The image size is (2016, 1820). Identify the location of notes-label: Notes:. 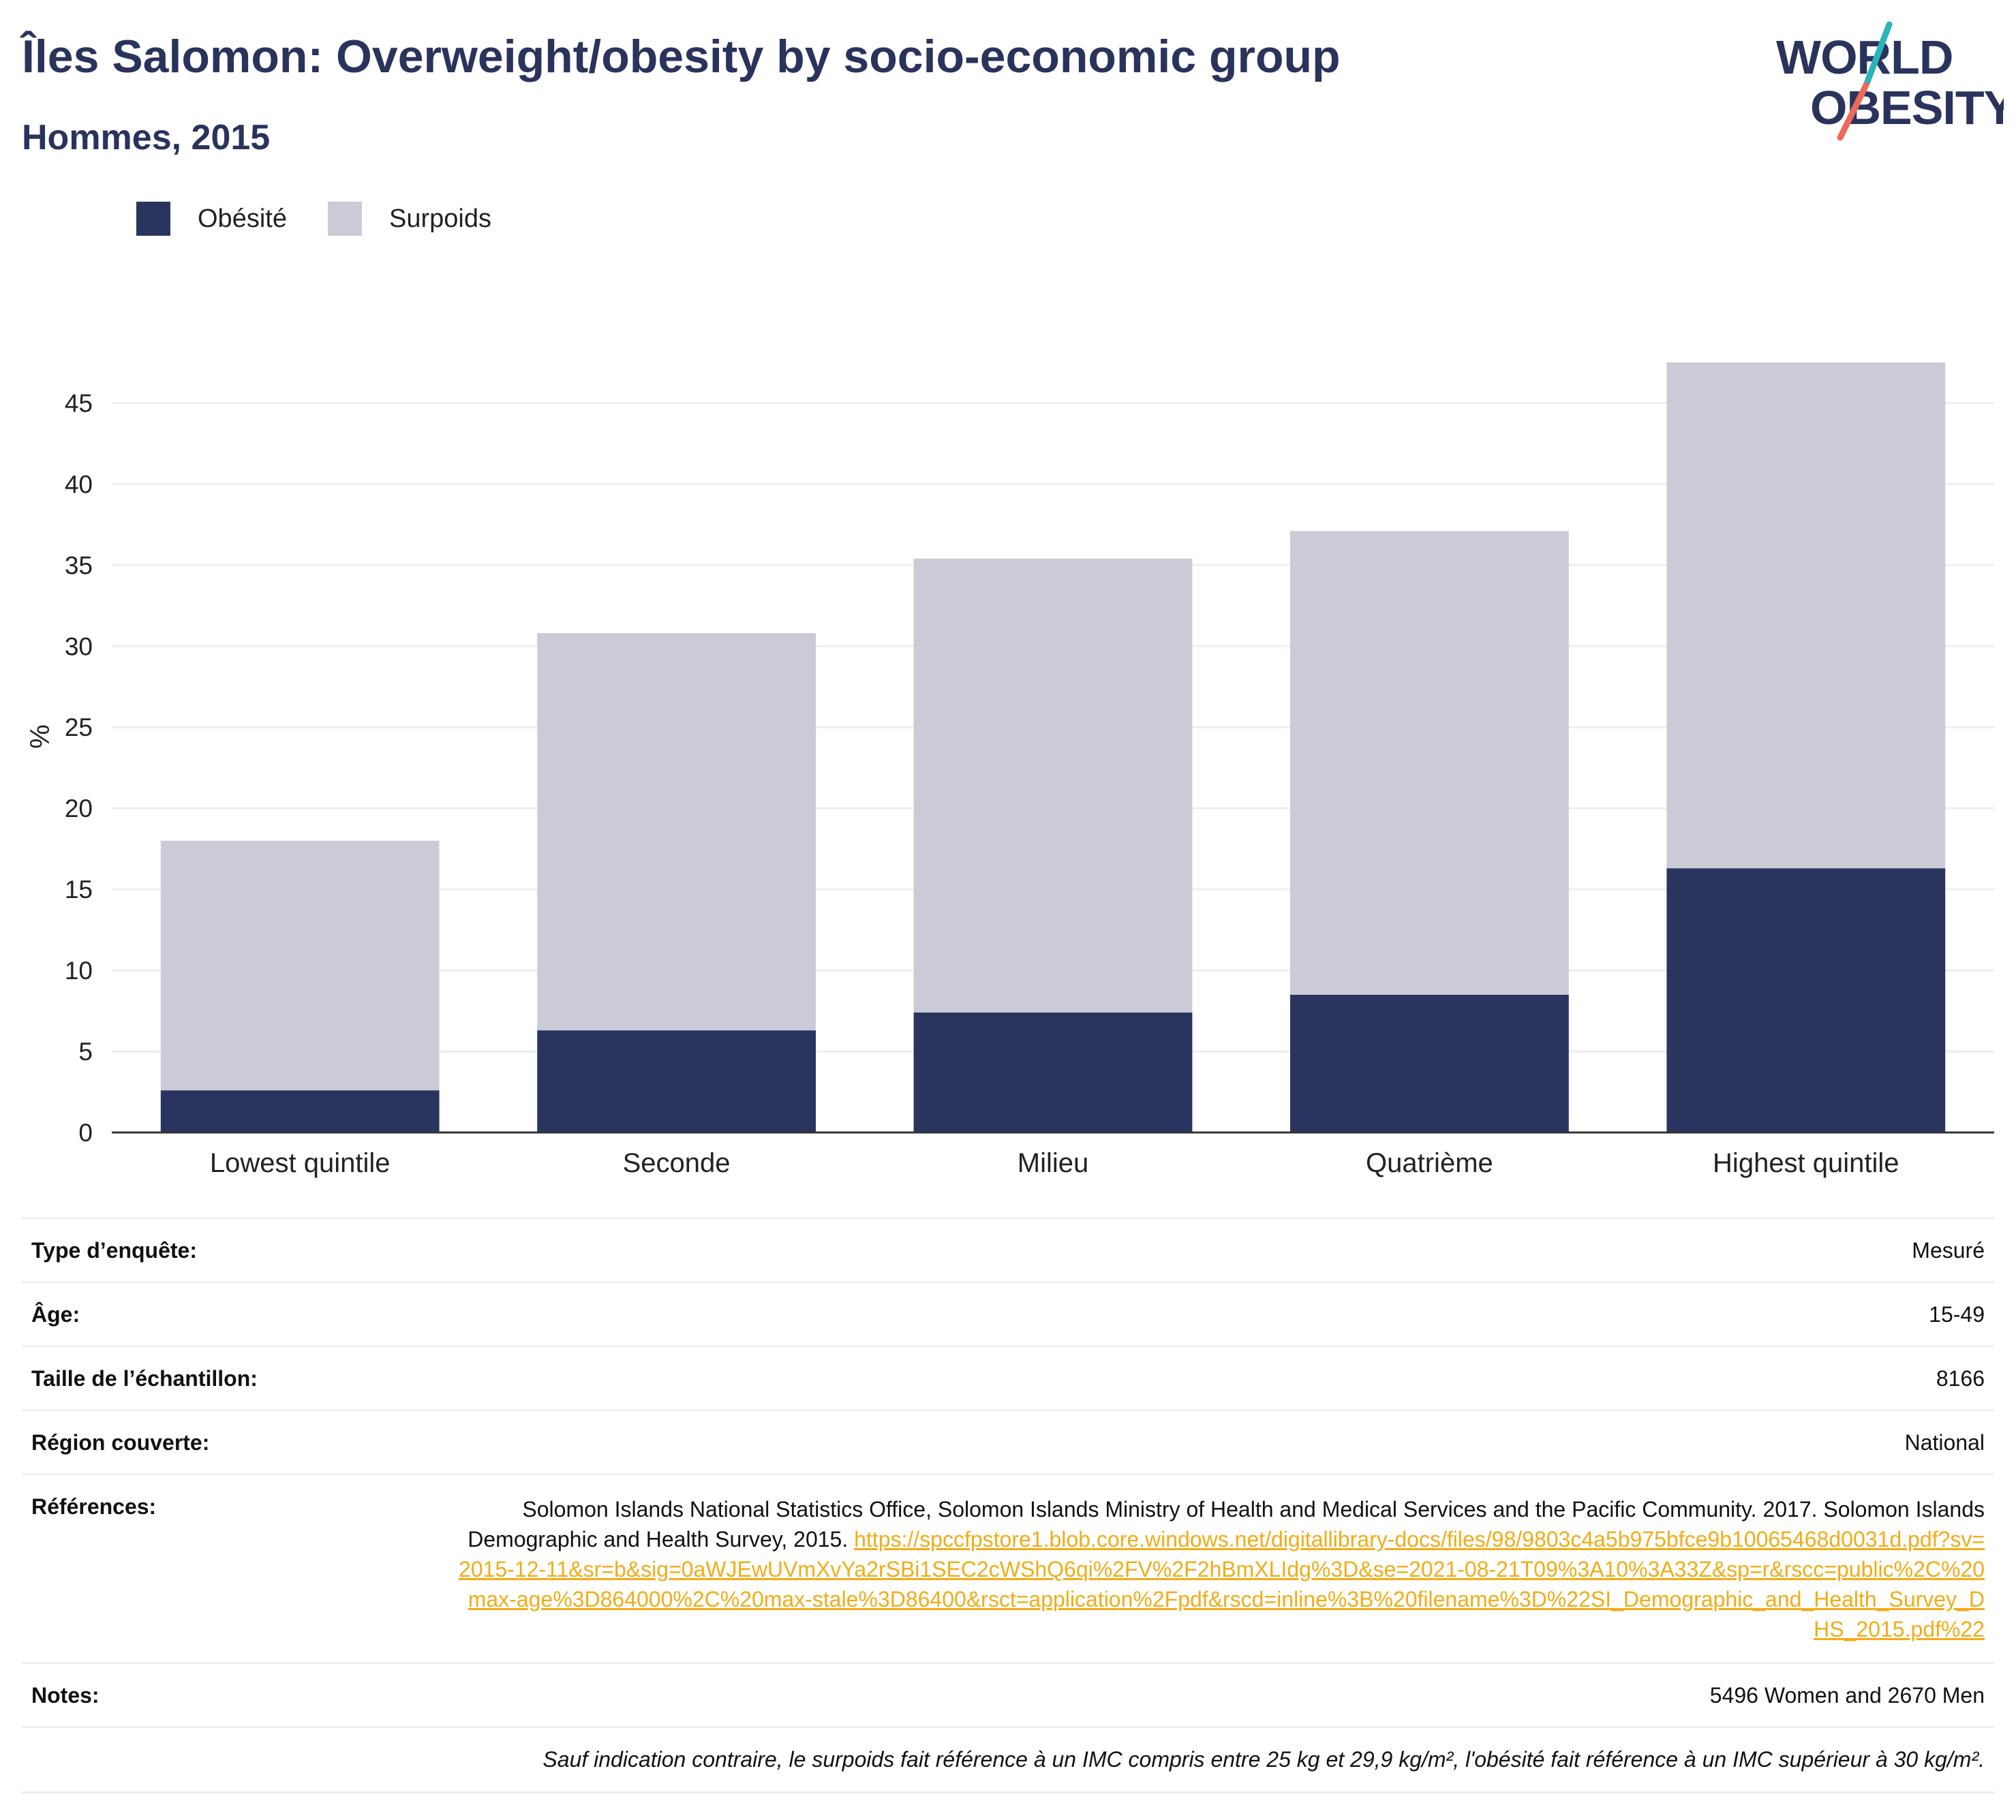
(65, 1695).